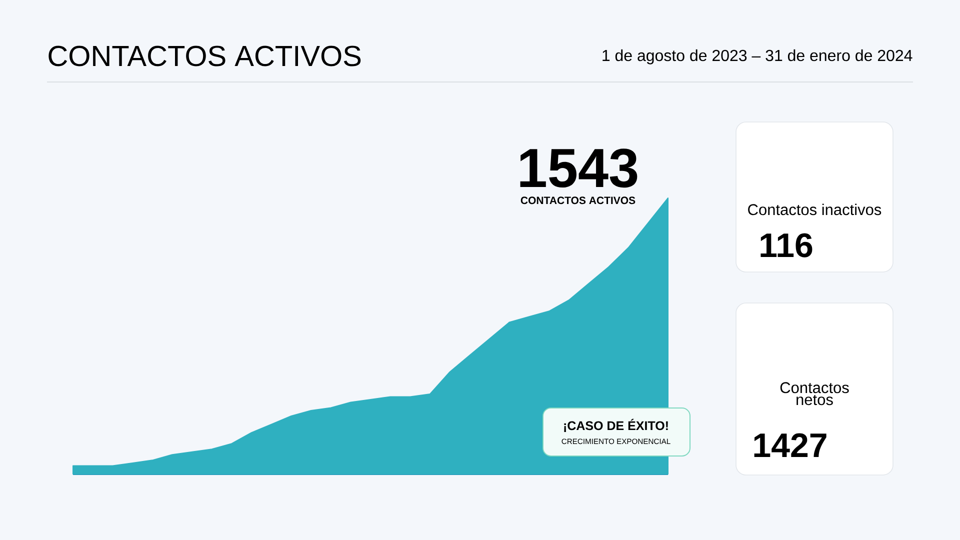 This screenshot has width=960, height=540. I want to click on text: 116, so click(786, 245).